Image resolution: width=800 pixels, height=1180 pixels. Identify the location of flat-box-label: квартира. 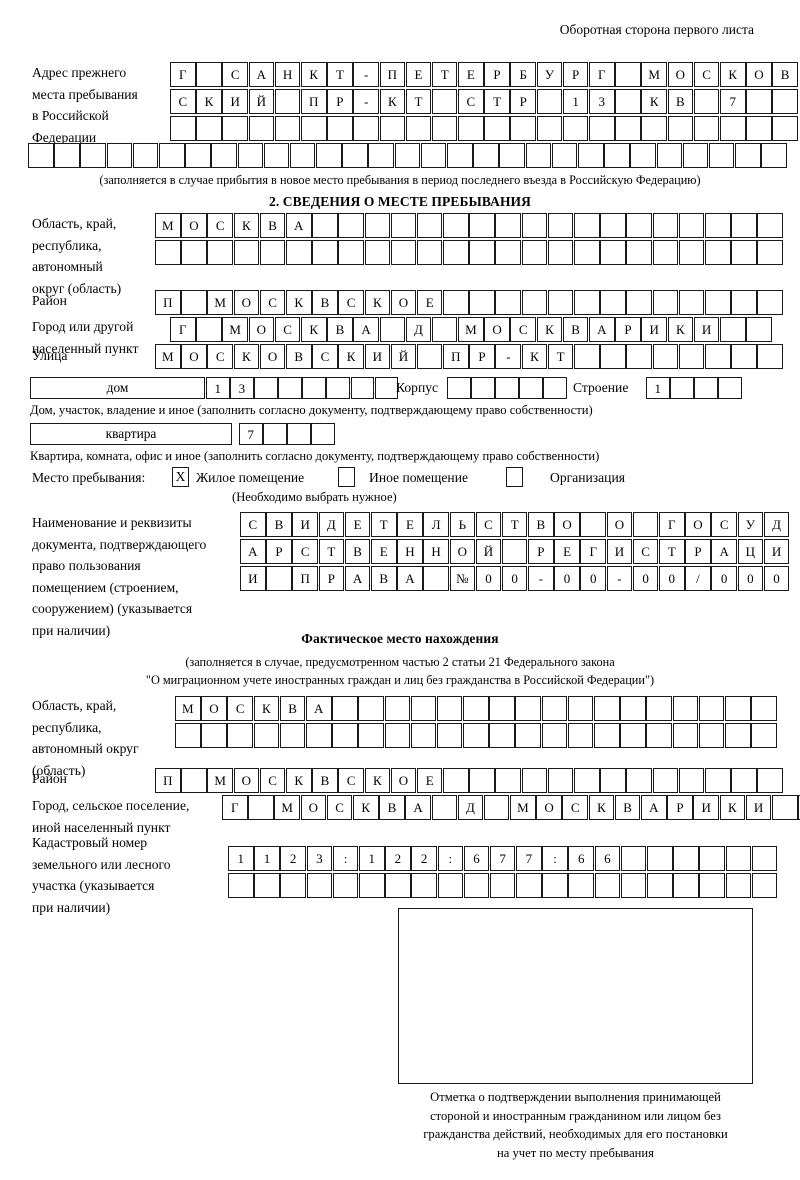
(131, 434).